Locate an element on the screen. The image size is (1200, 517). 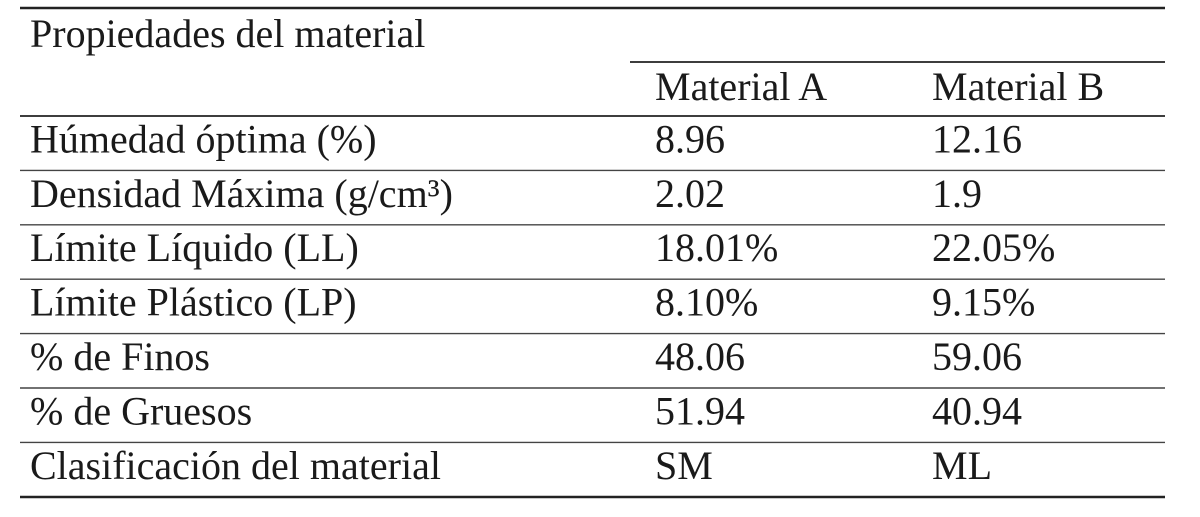
row-label: Límite Líquido (LL) is located at coordinates (194, 247).